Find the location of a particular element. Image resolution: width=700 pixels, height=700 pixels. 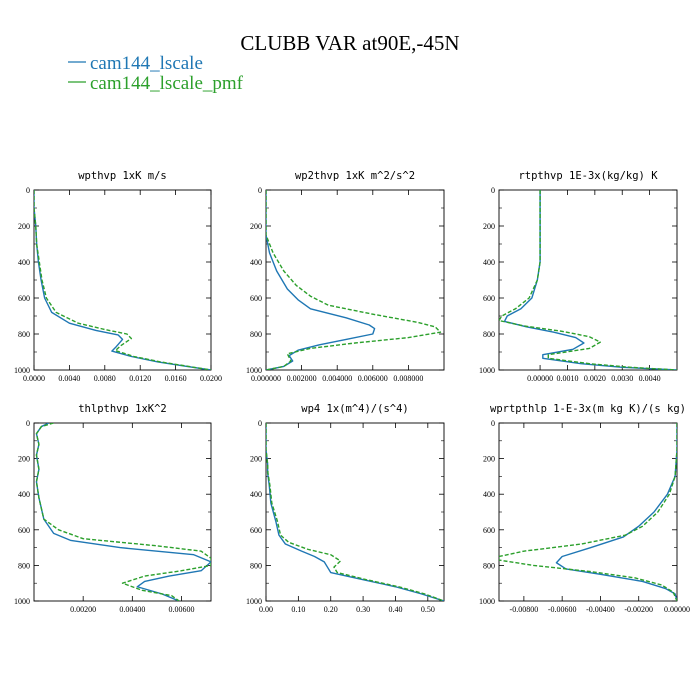

x-tick-label: -0.00800 is located at coordinates (524, 609).